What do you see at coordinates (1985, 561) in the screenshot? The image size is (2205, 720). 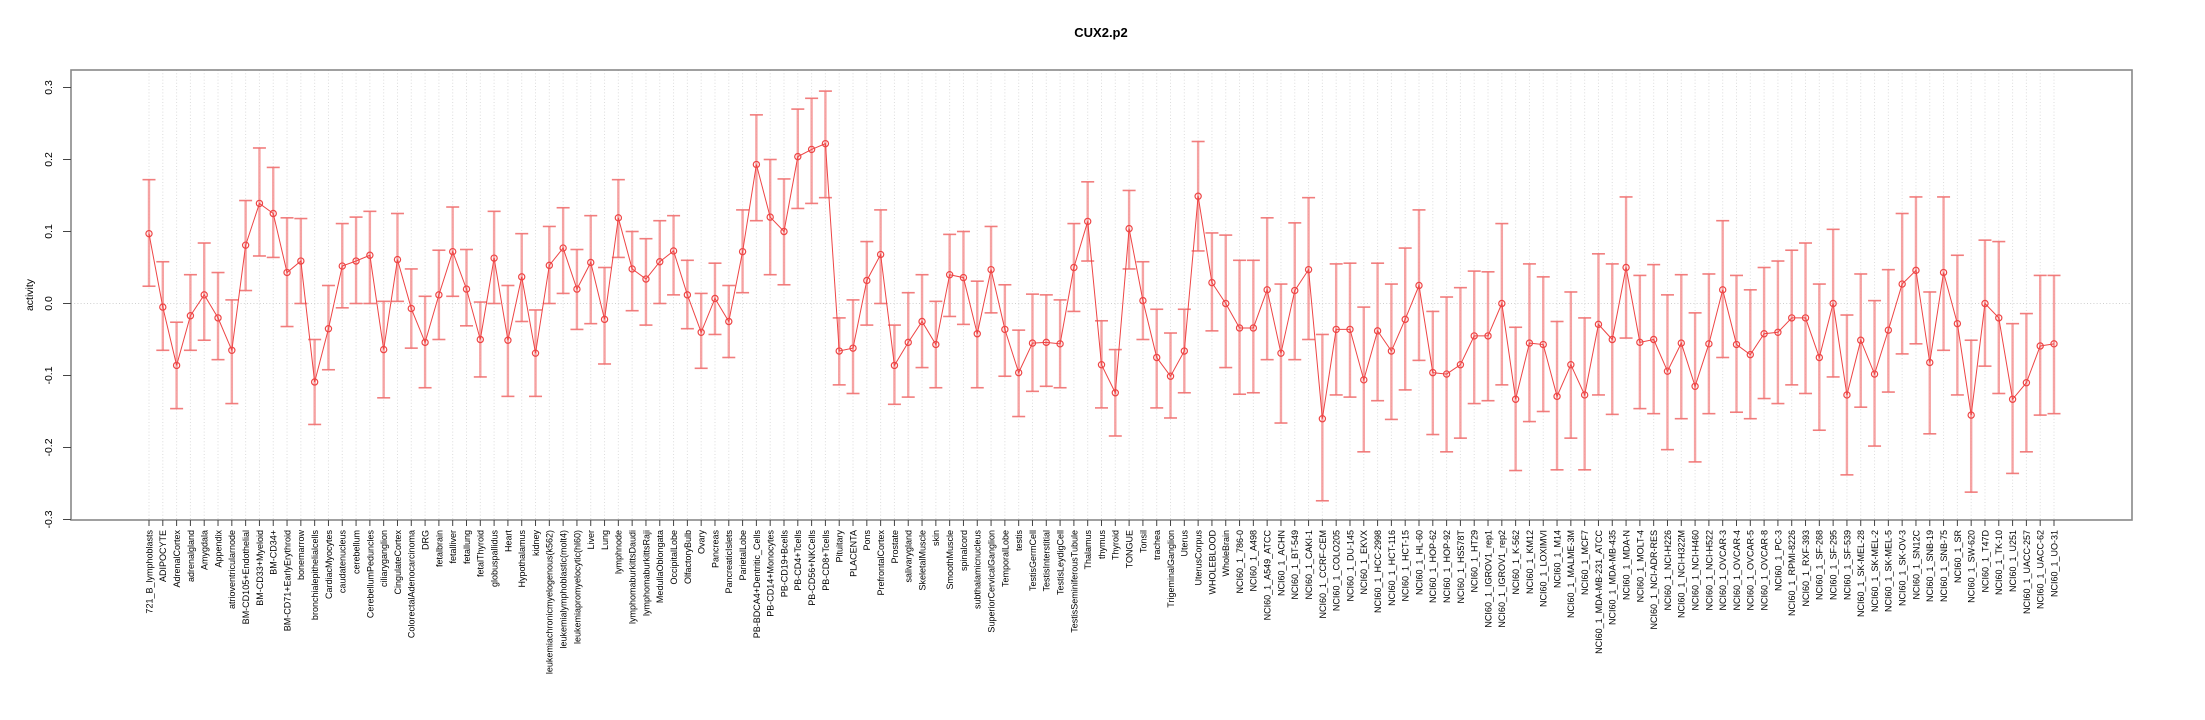 I see `x-tick-label: NCI60_1_T47D` at bounding box center [1985, 561].